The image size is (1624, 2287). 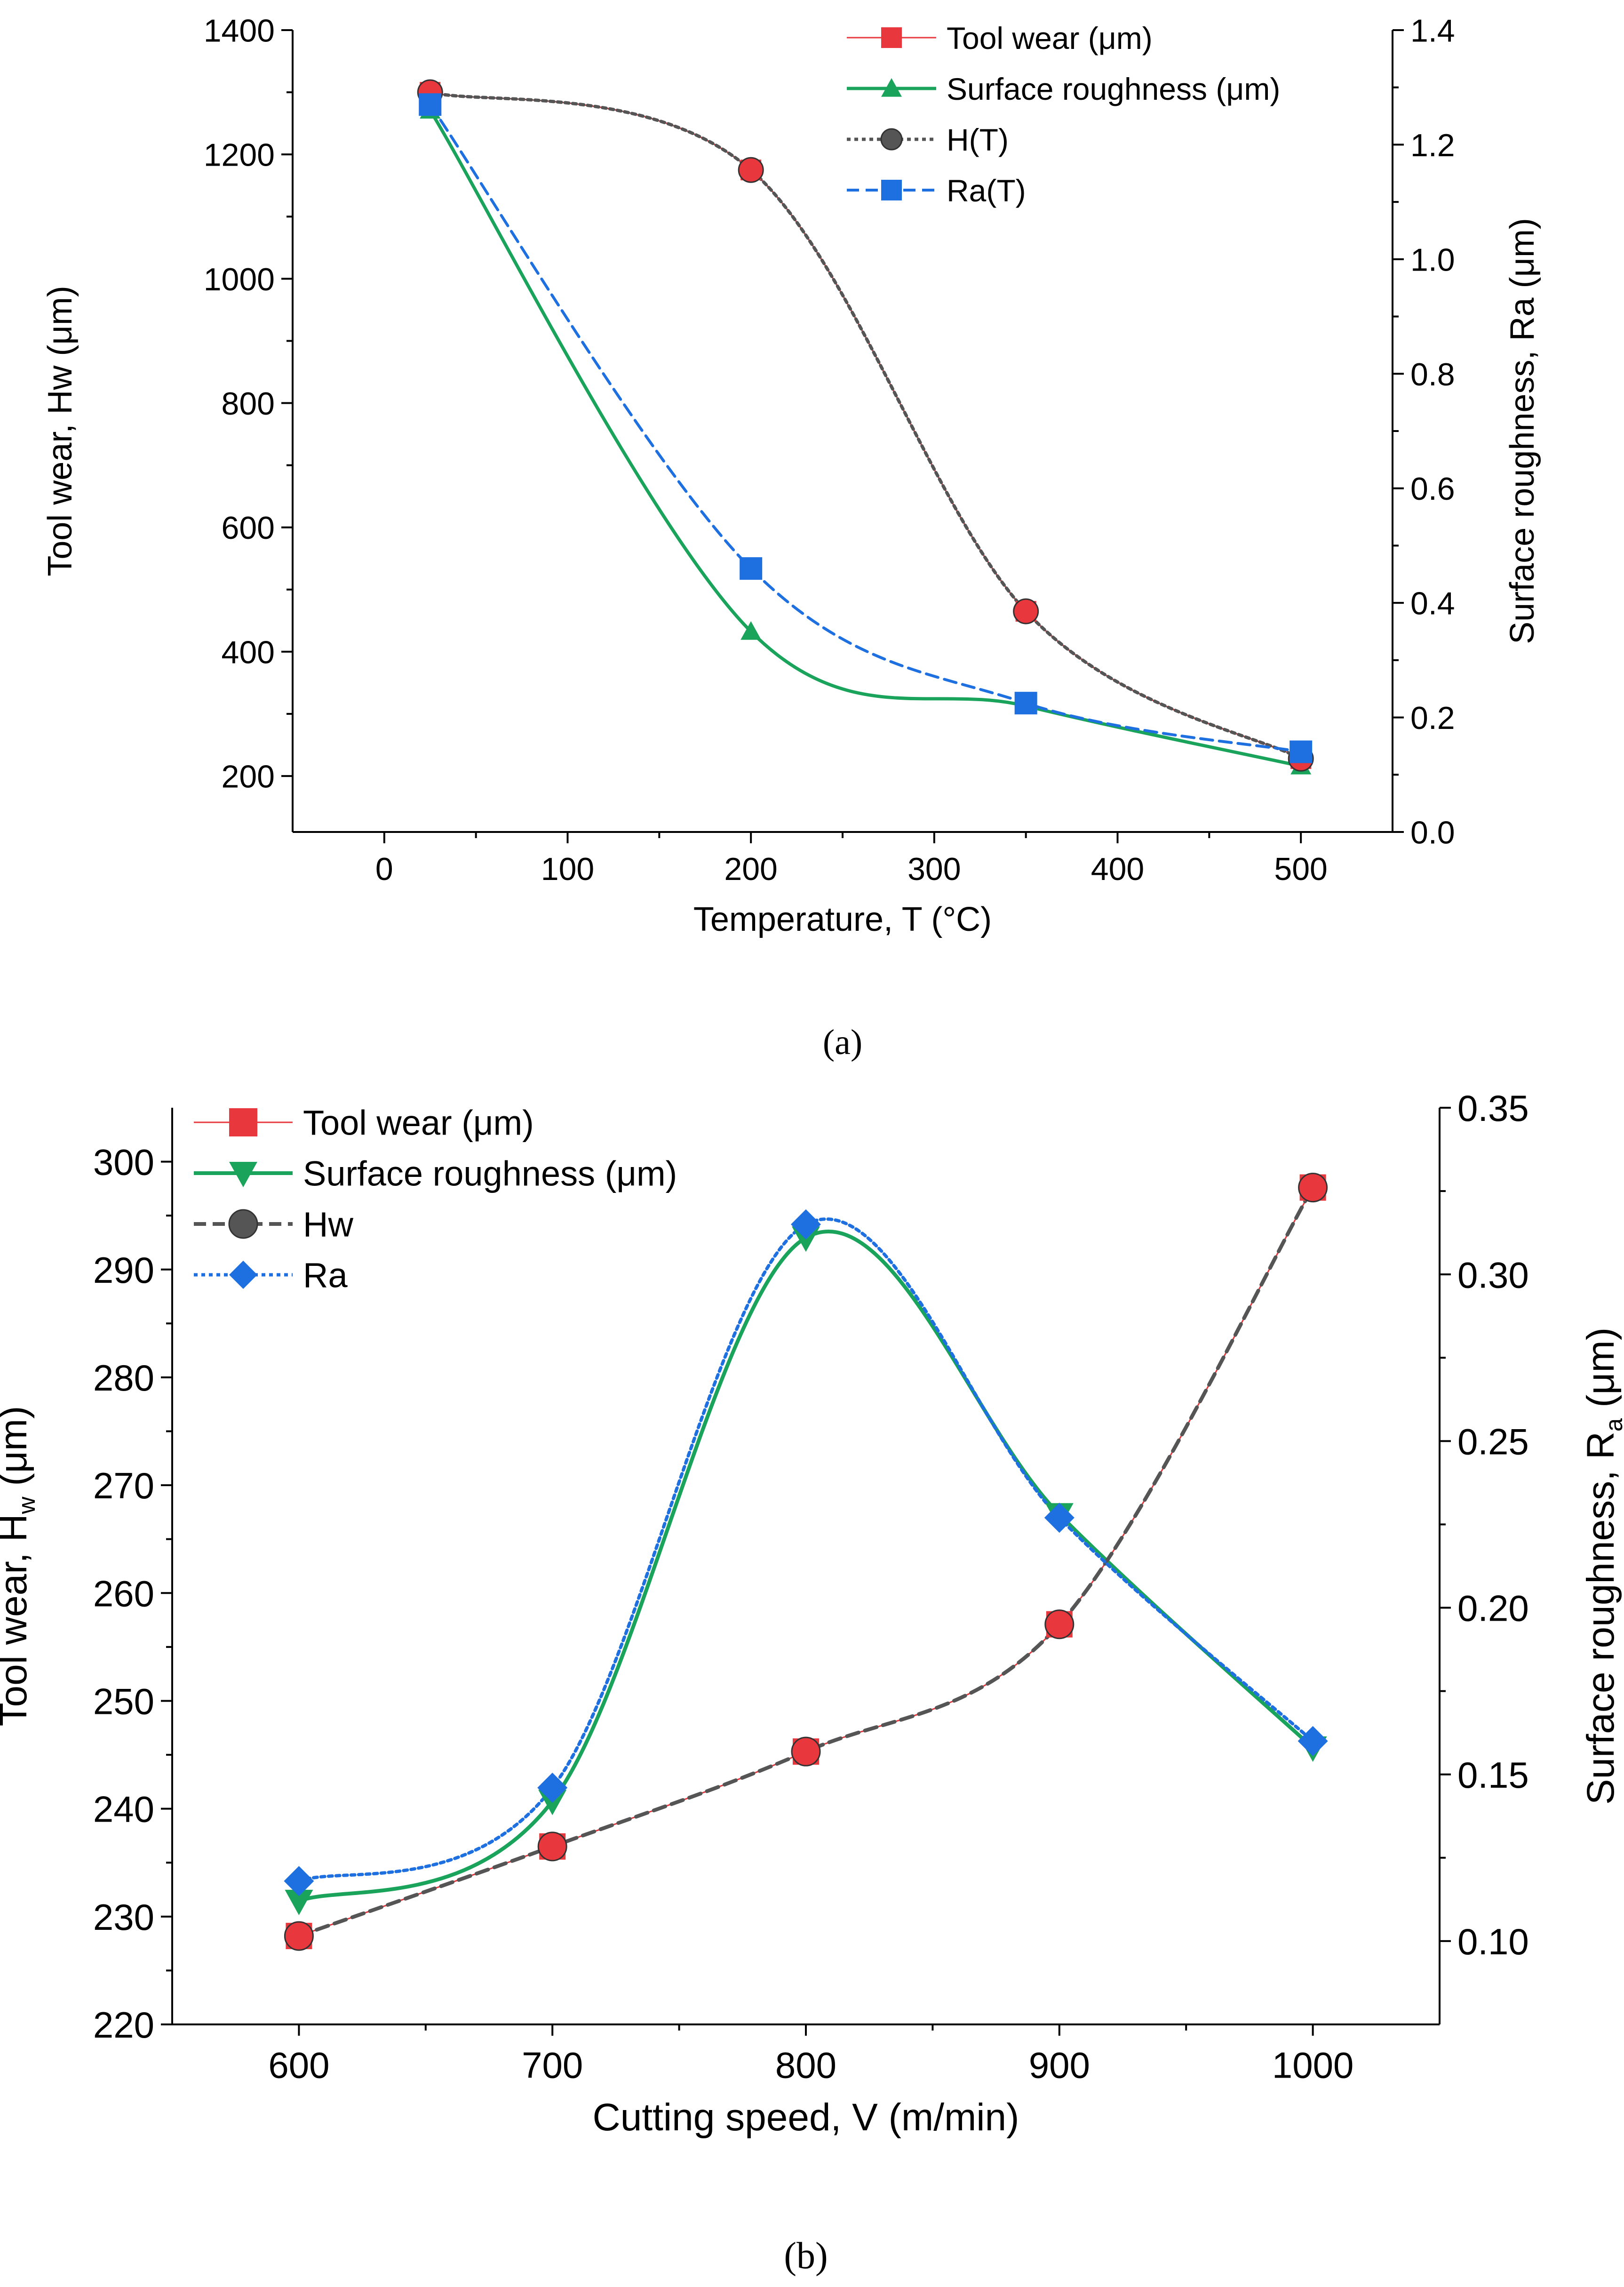 I want to click on x-tick-label: 900, so click(x=1059, y=2065).